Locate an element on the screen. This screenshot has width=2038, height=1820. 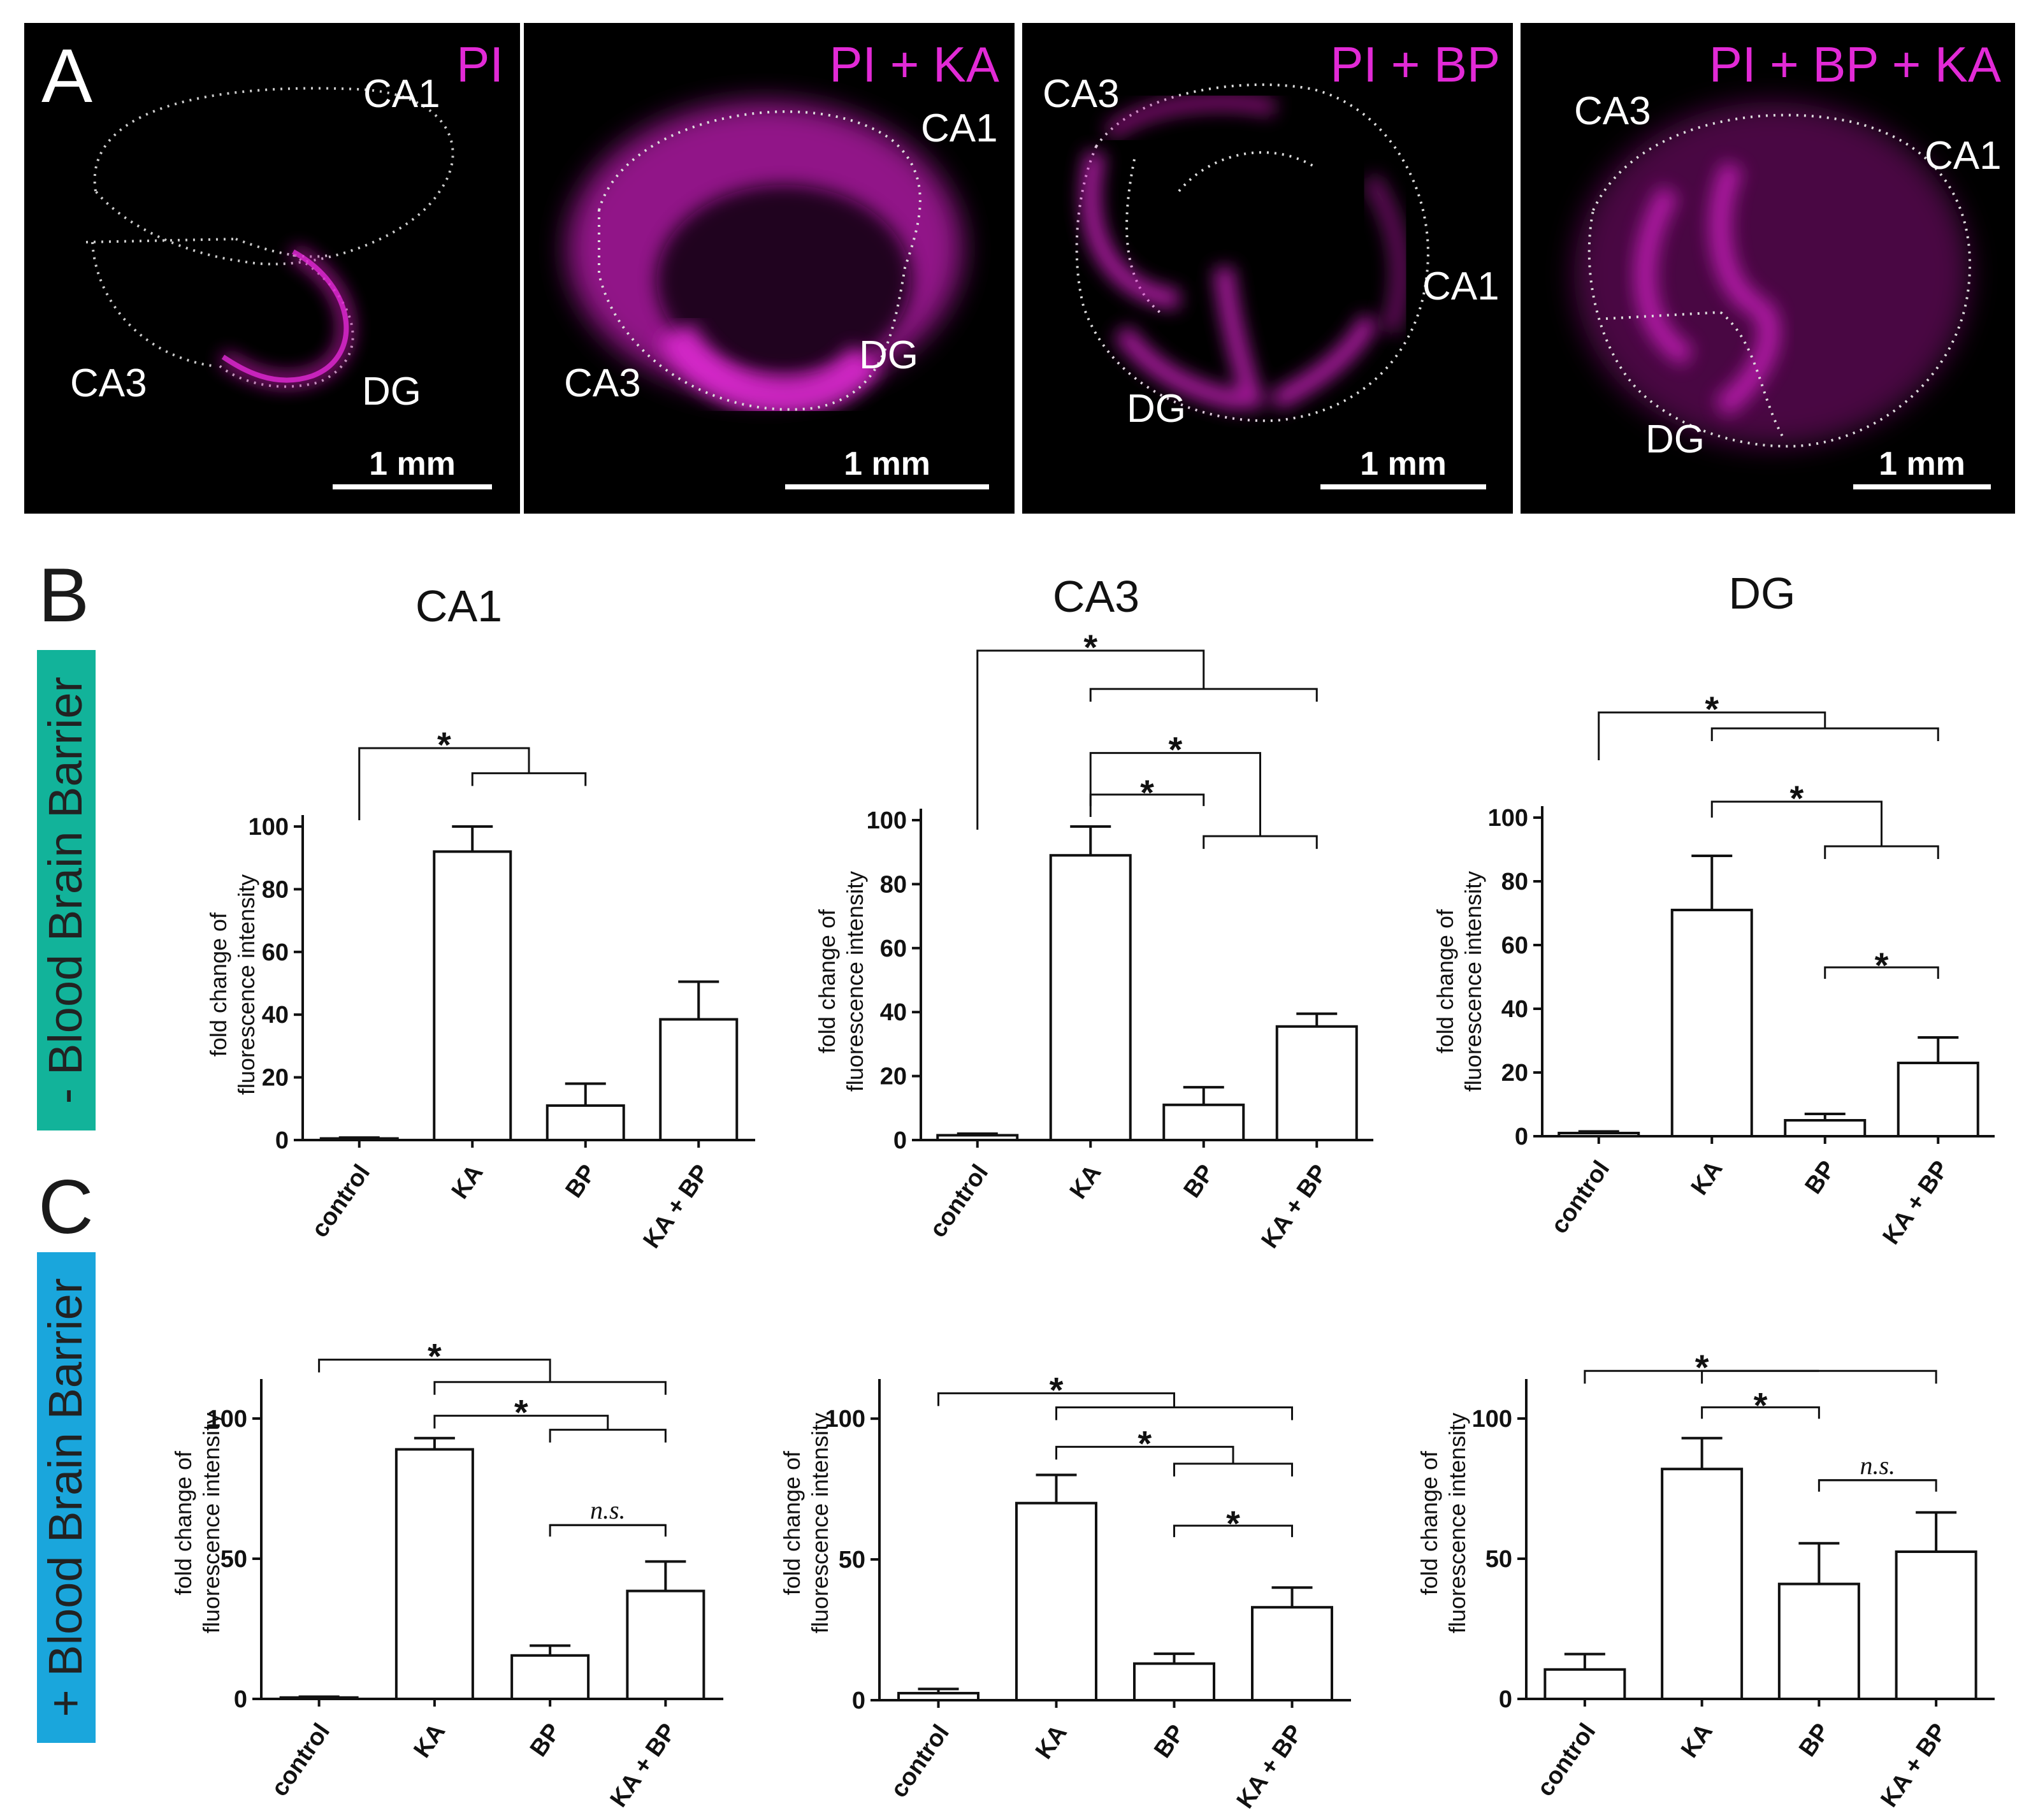
panel-letter-a: A is located at coordinates (66, 76).